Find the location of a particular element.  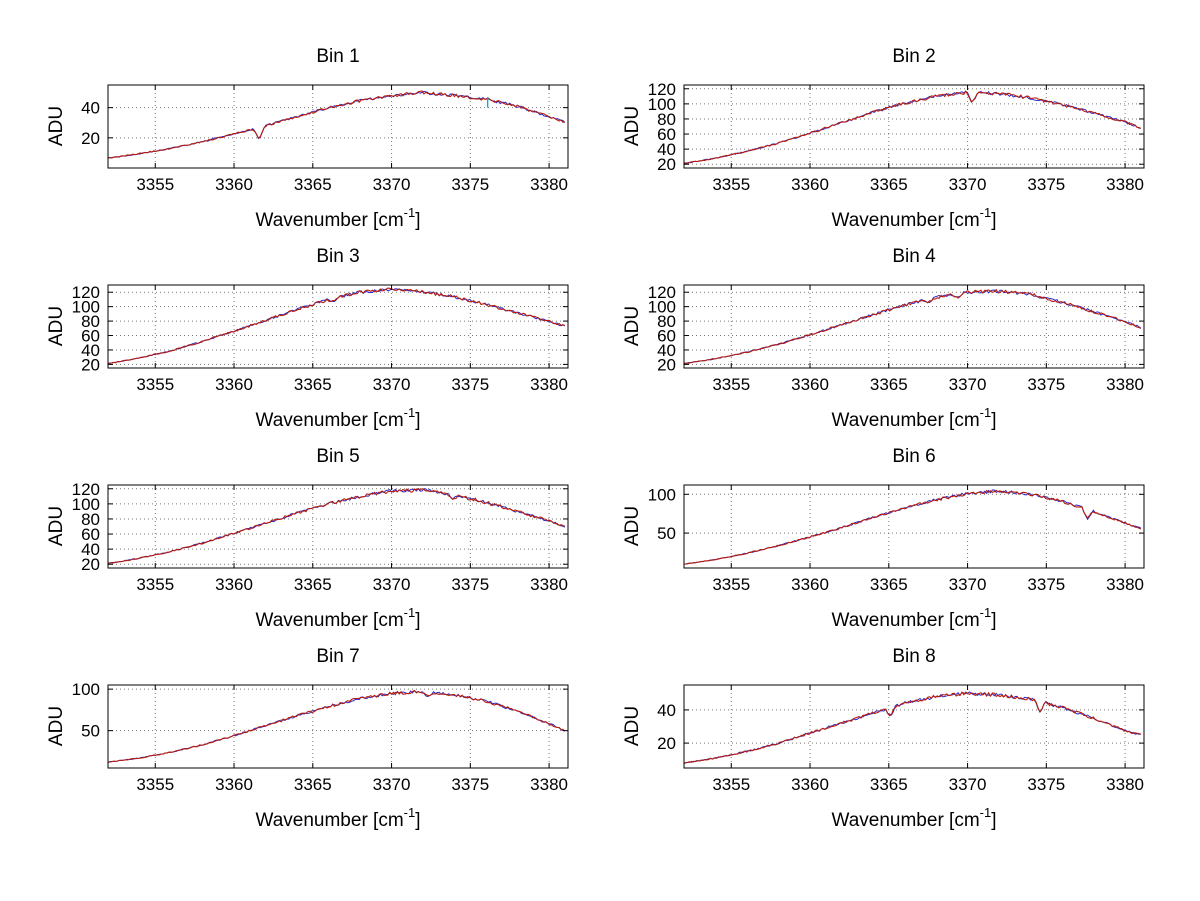

subplot-title: Bin 1 is located at coordinates (337, 56).